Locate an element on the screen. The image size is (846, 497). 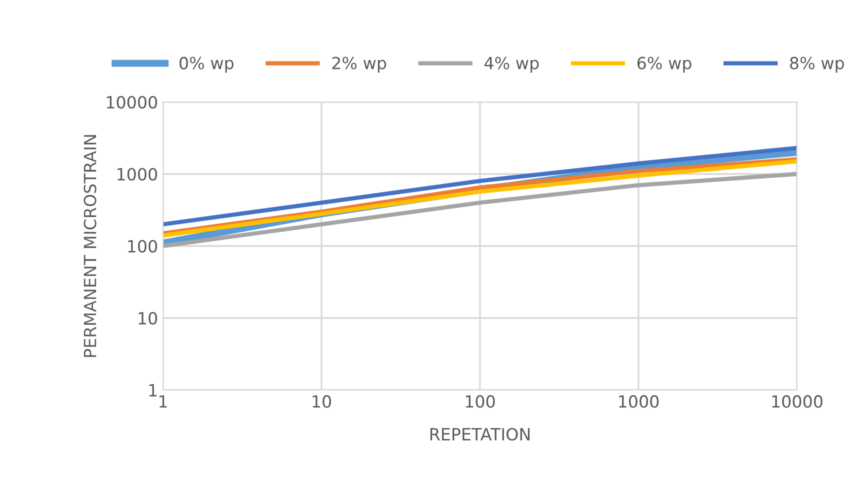
legend-label: 6% wp is located at coordinates (664, 64).